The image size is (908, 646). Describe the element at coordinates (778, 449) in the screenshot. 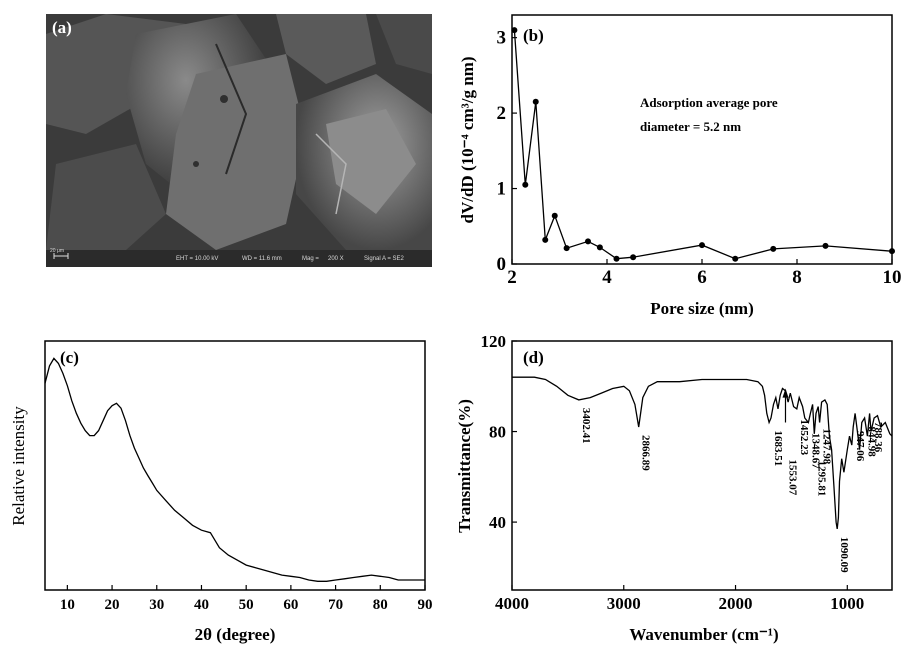

I see `peak-label: 1683.51` at that location.